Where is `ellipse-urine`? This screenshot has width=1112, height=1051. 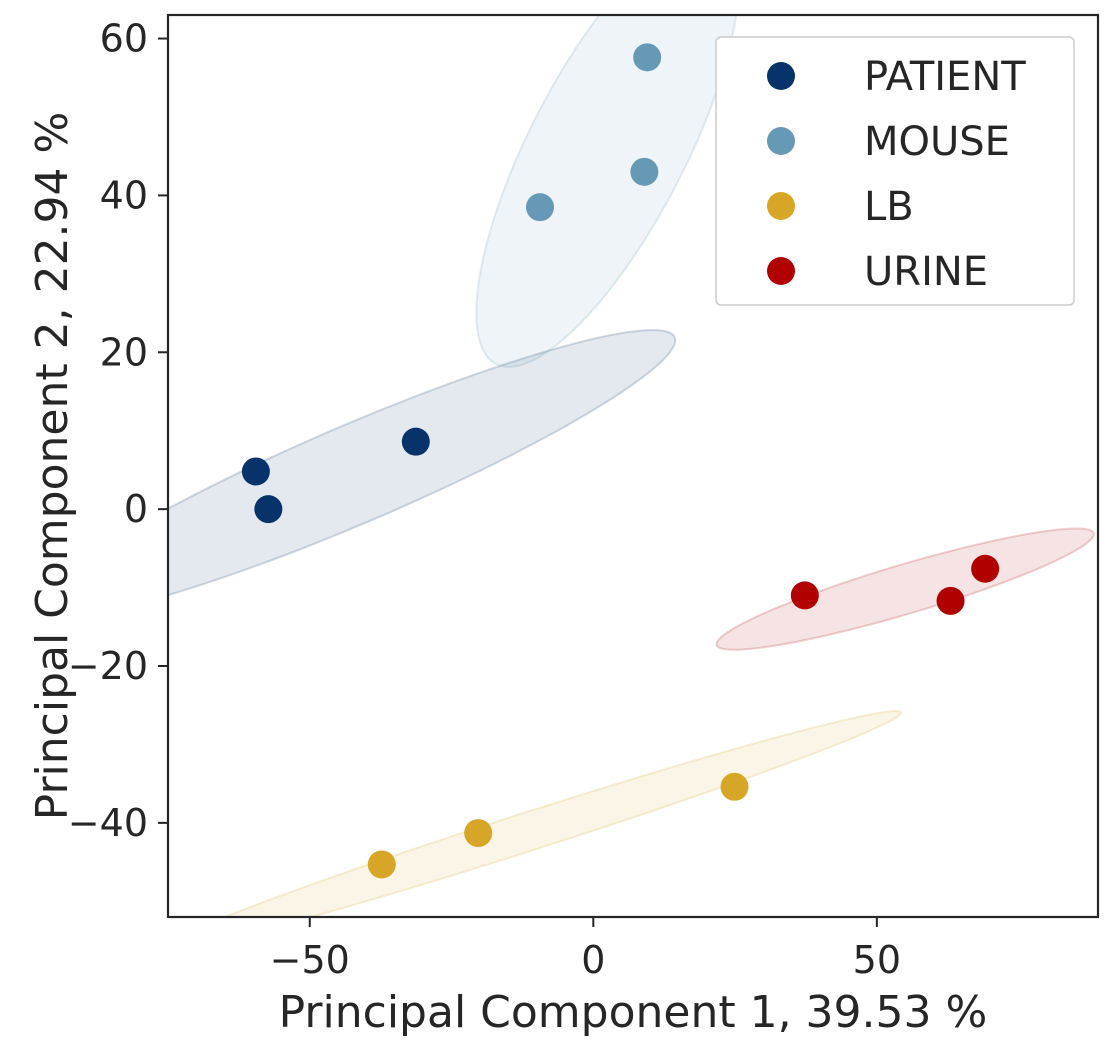 ellipse-urine is located at coordinates (905, 589).